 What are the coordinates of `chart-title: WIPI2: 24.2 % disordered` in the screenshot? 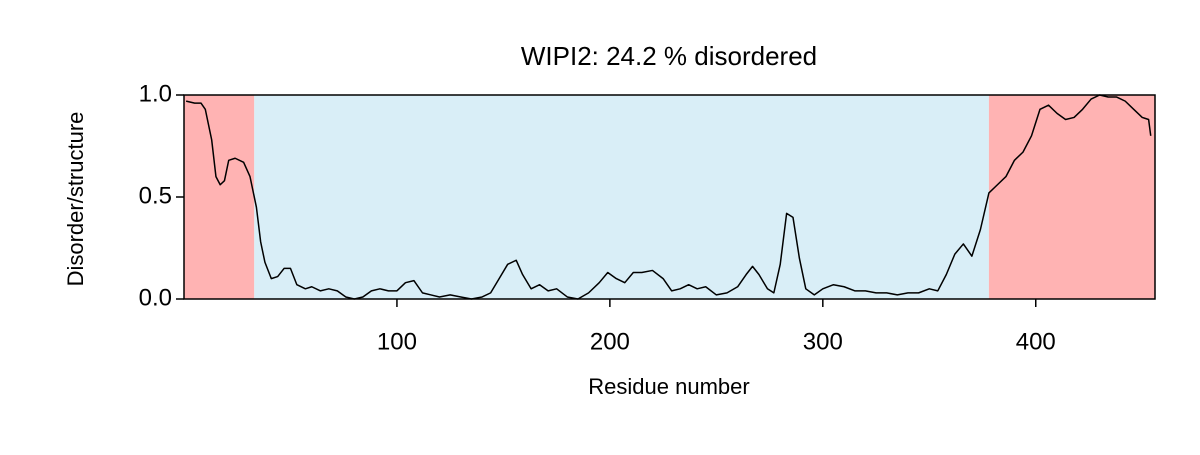 It's located at (669, 56).